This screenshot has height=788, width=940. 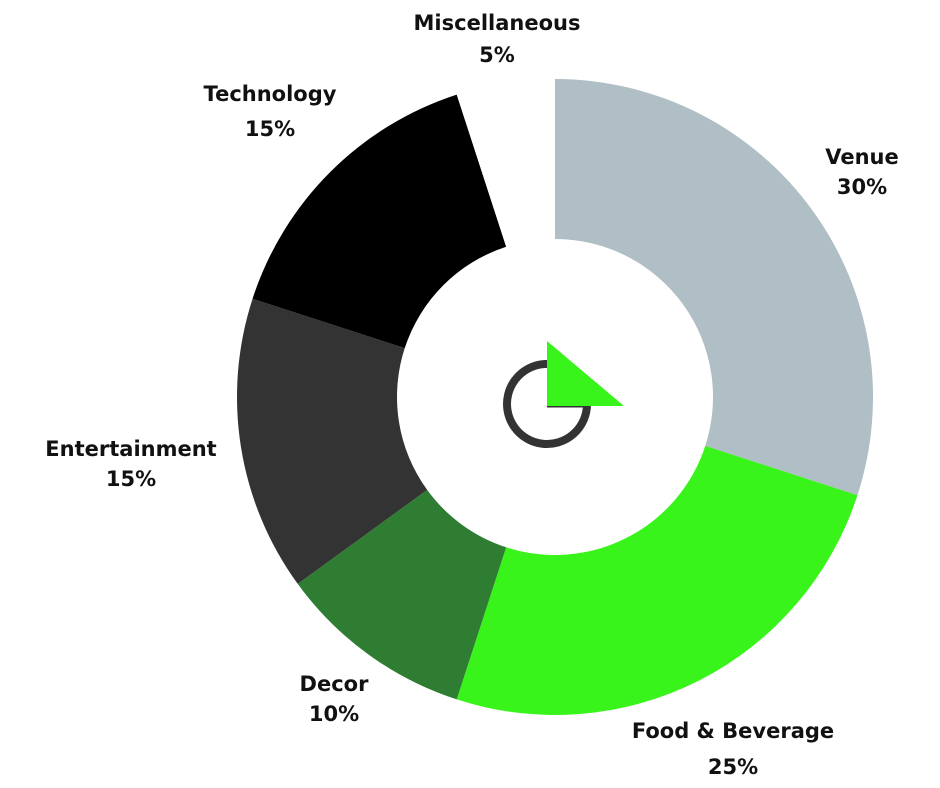 What do you see at coordinates (402, 594) in the screenshot?
I see `slice-decor` at bounding box center [402, 594].